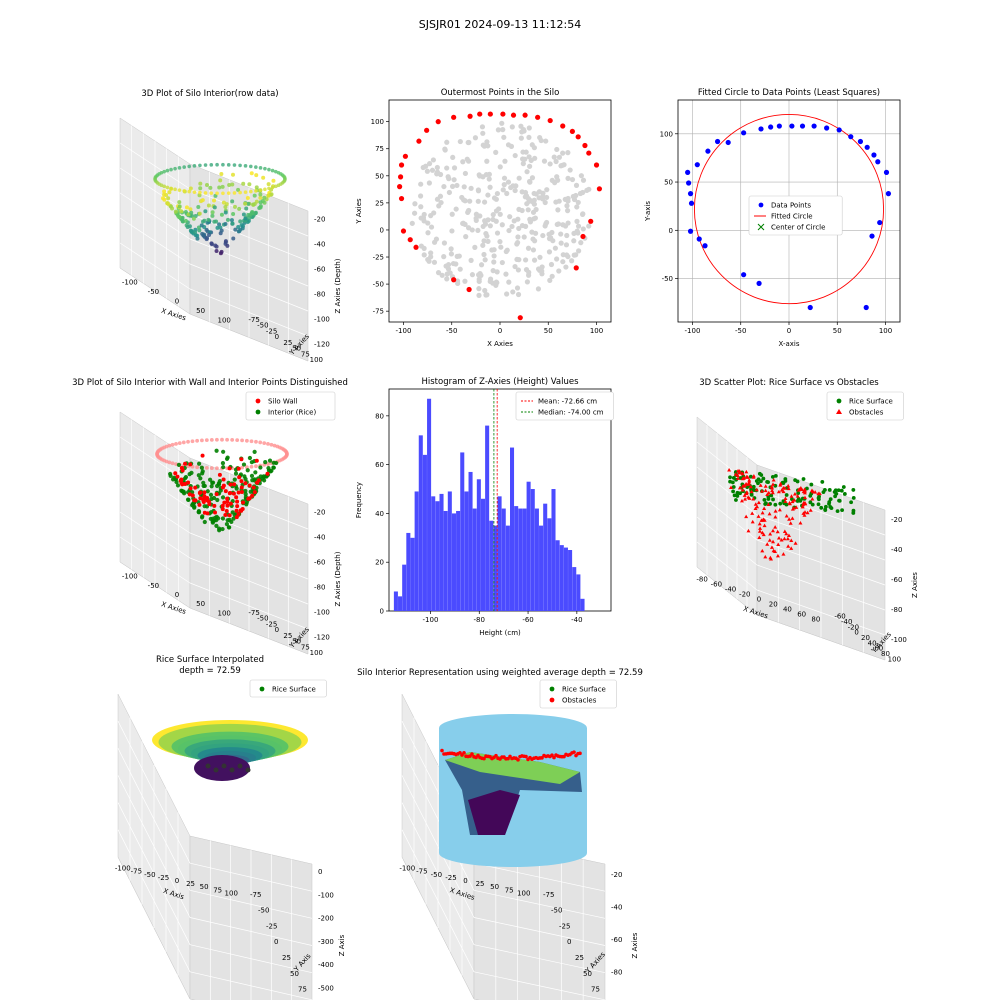  I want to click on c4-xtick-label-0: -100, so click(431, 620).